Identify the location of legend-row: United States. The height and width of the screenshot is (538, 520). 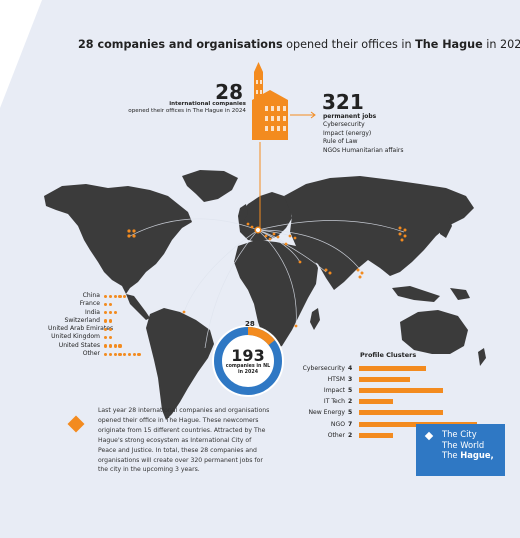
(94, 346).